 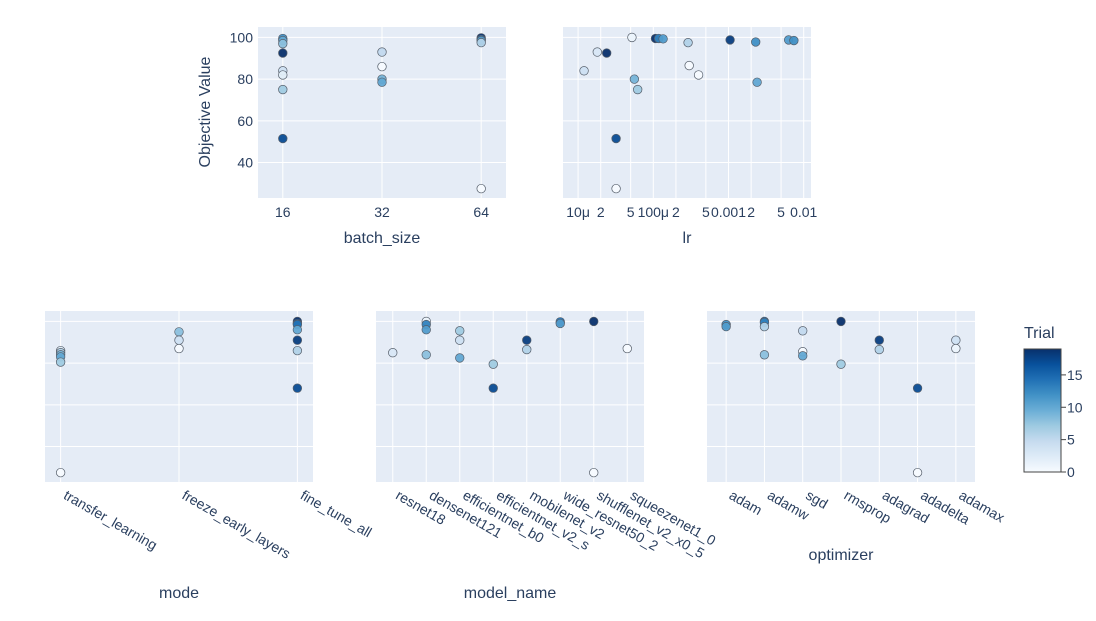 I want to click on panel-lr: 10μ 2 5 100μ 2 5 0.001 2 5 0.01, so click(x=690, y=123).